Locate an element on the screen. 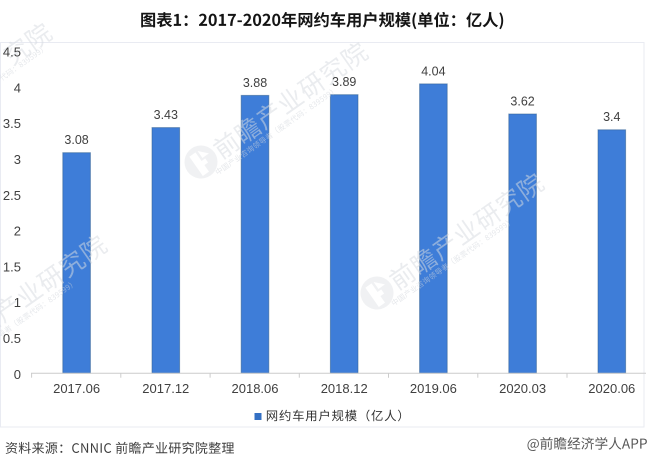  svg-text: 3.89 is located at coordinates (344, 82).